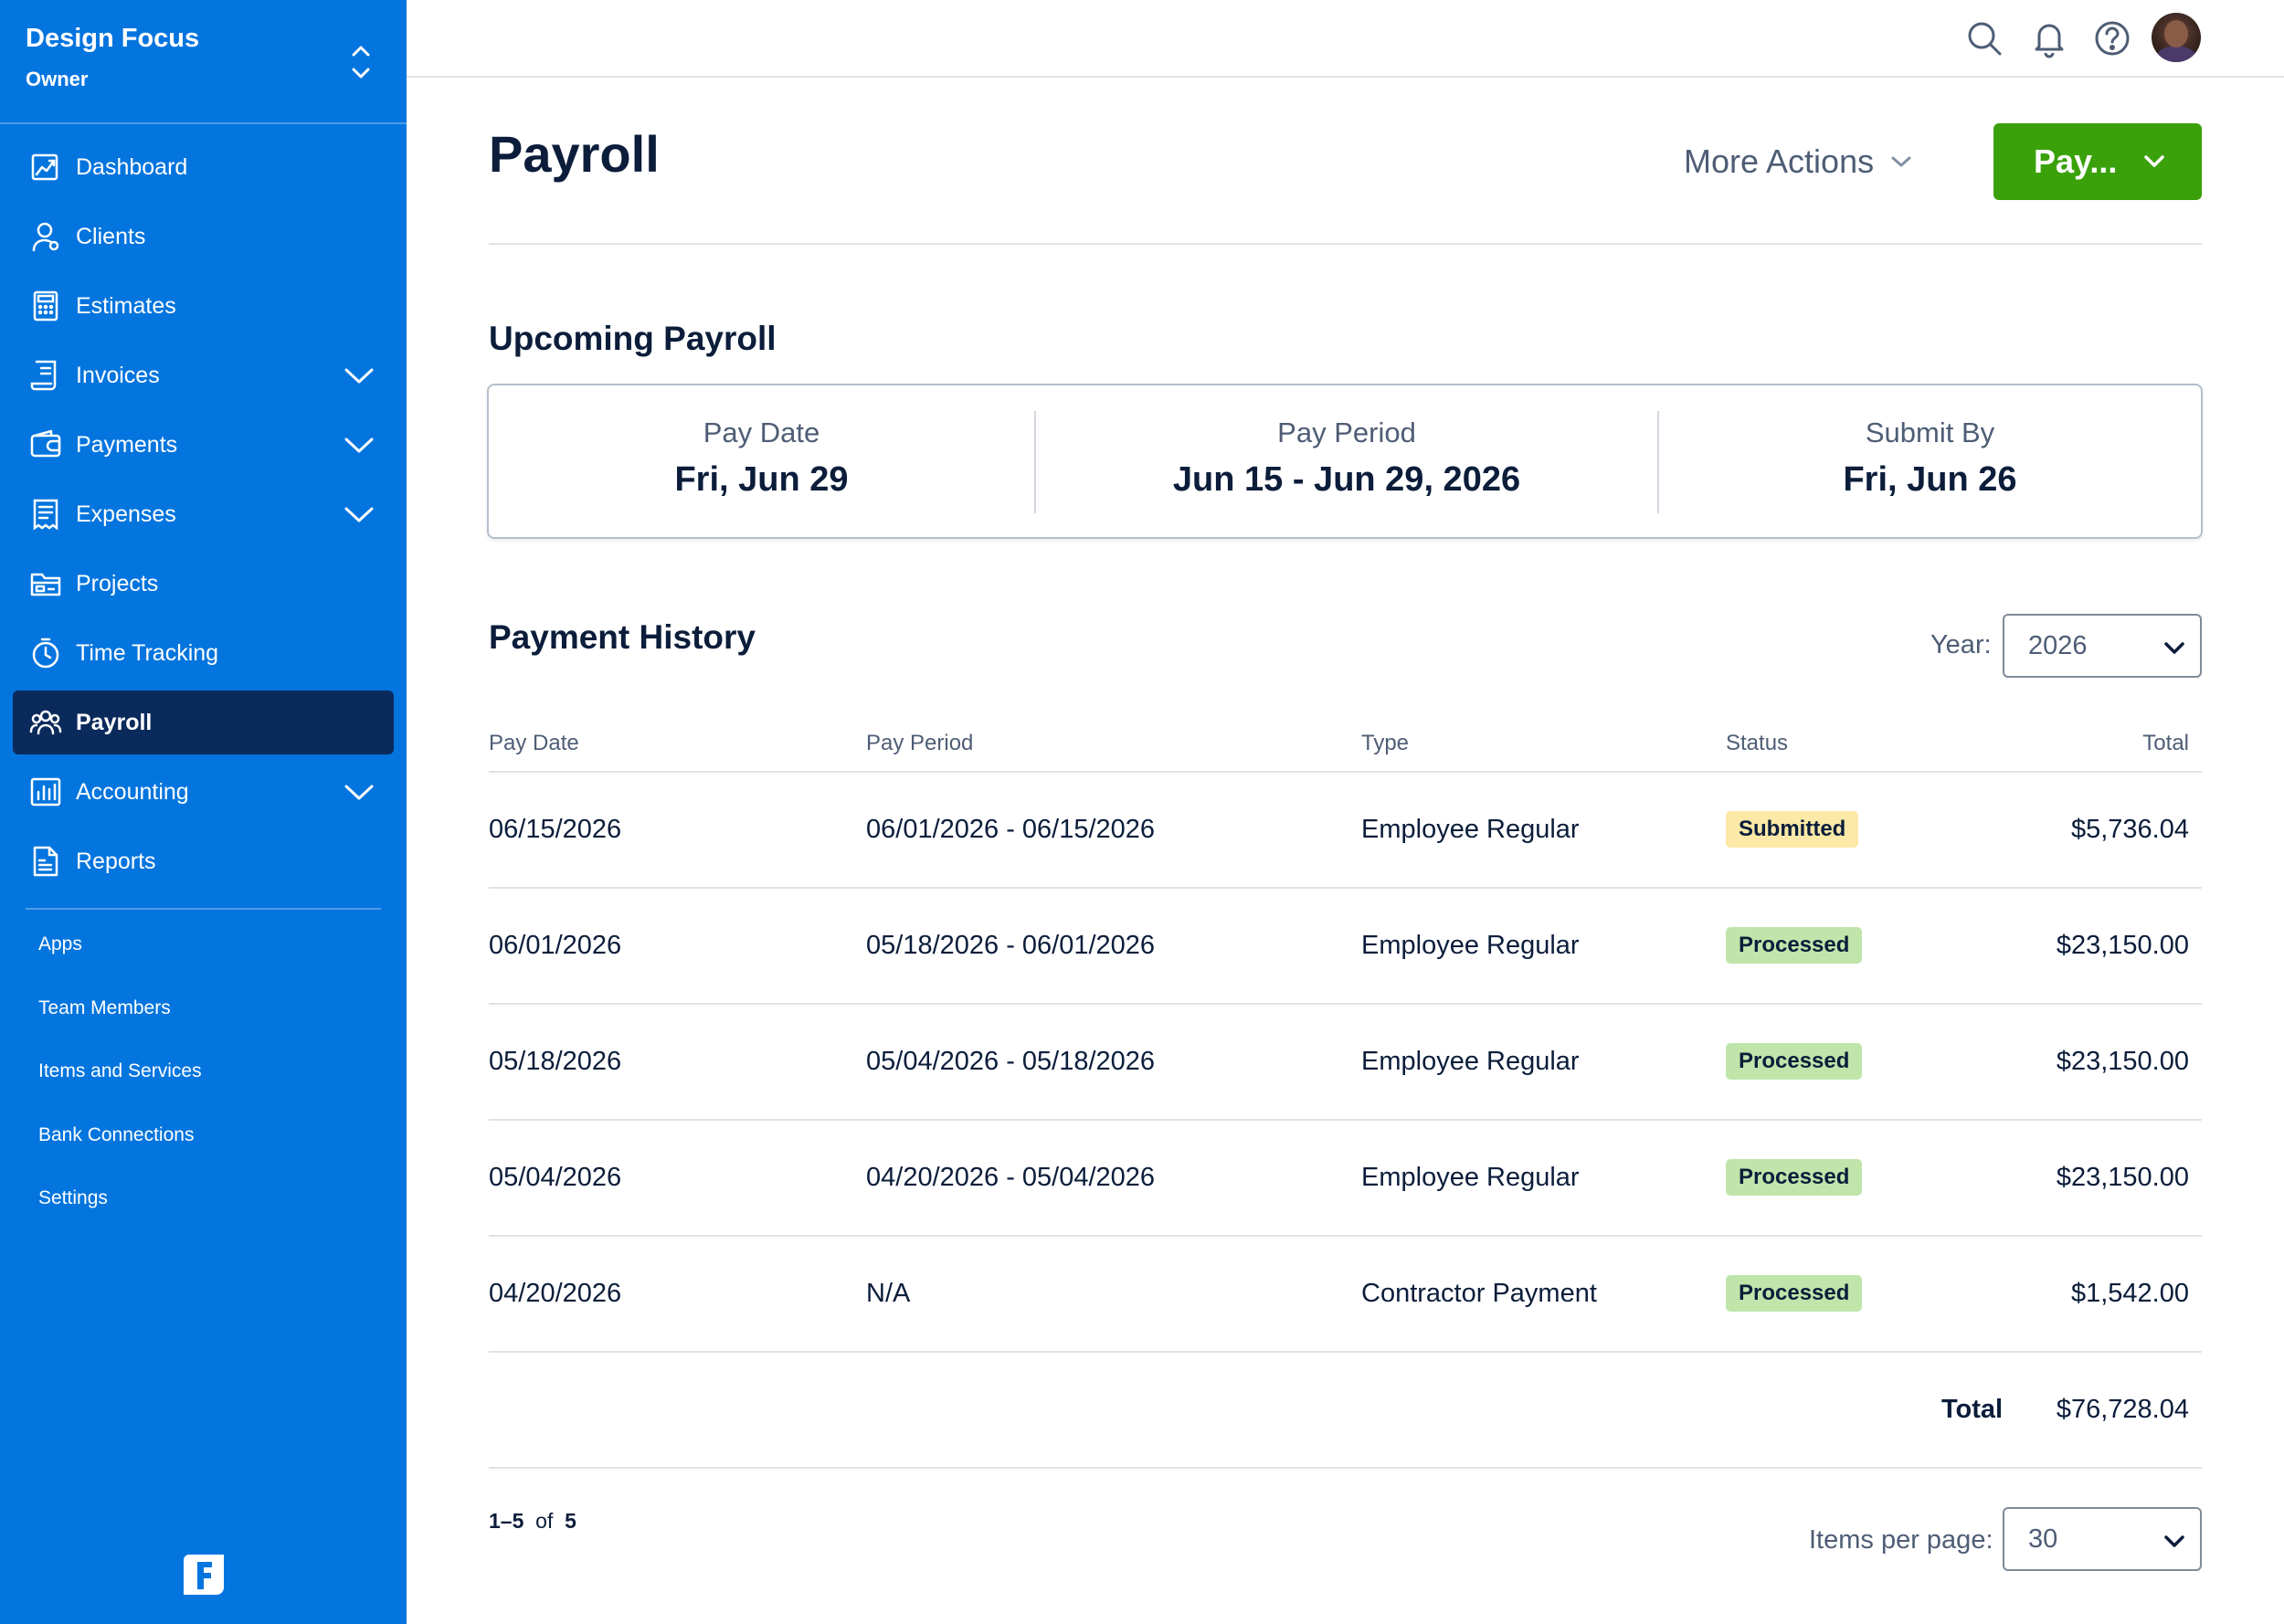  What do you see at coordinates (1930, 433) in the screenshot?
I see `upcoming-label: Submit By` at bounding box center [1930, 433].